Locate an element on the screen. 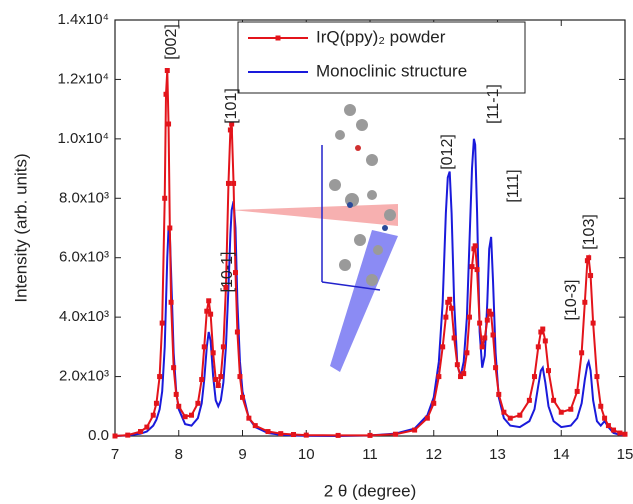 The height and width of the screenshot is (504, 633). peak-annotation: [10-1] is located at coordinates (227, 272).